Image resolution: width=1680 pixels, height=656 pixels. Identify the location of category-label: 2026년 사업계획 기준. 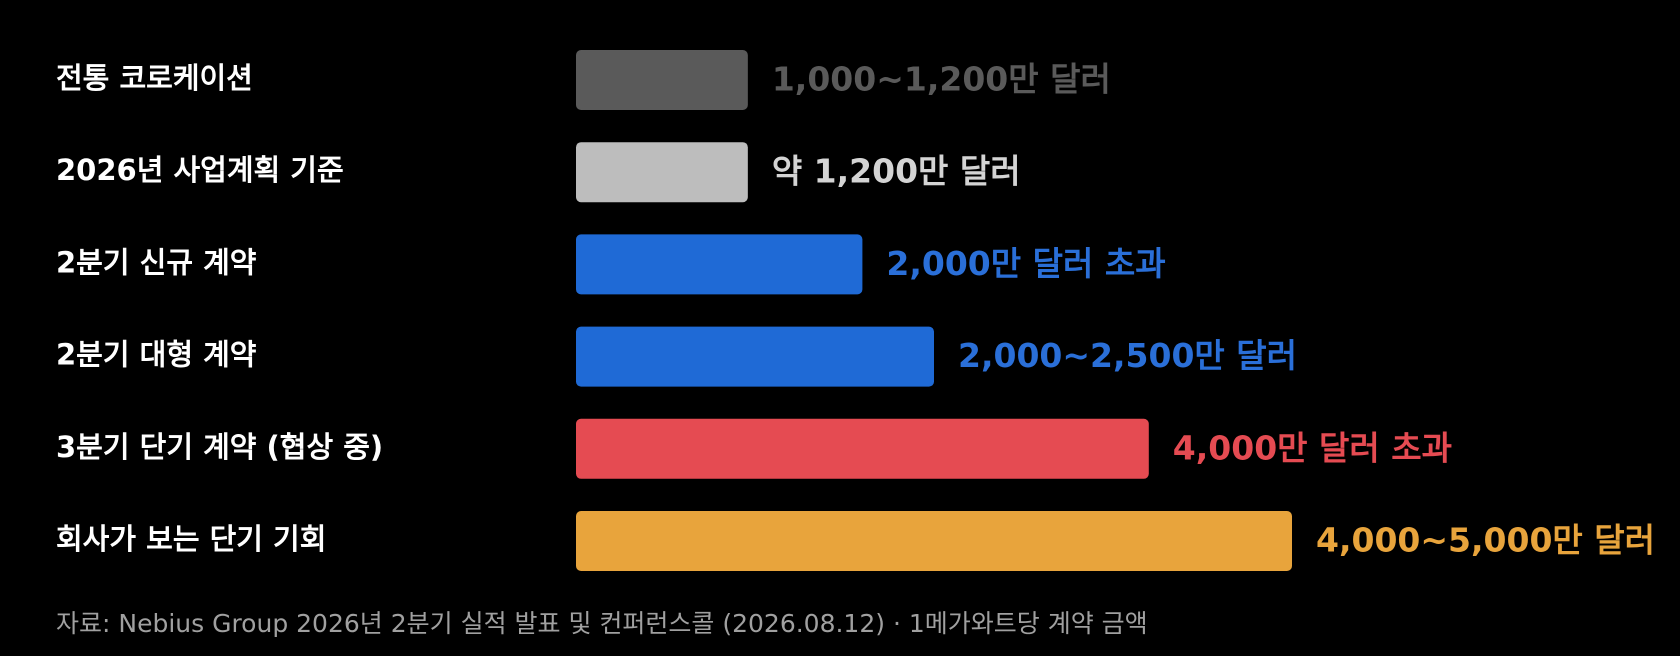
(200, 170).